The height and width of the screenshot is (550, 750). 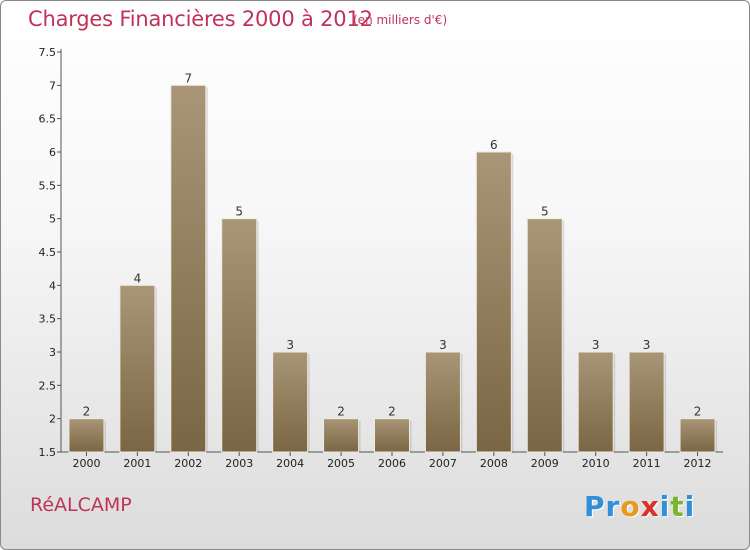 I want to click on data-label: 4, so click(x=138, y=278).